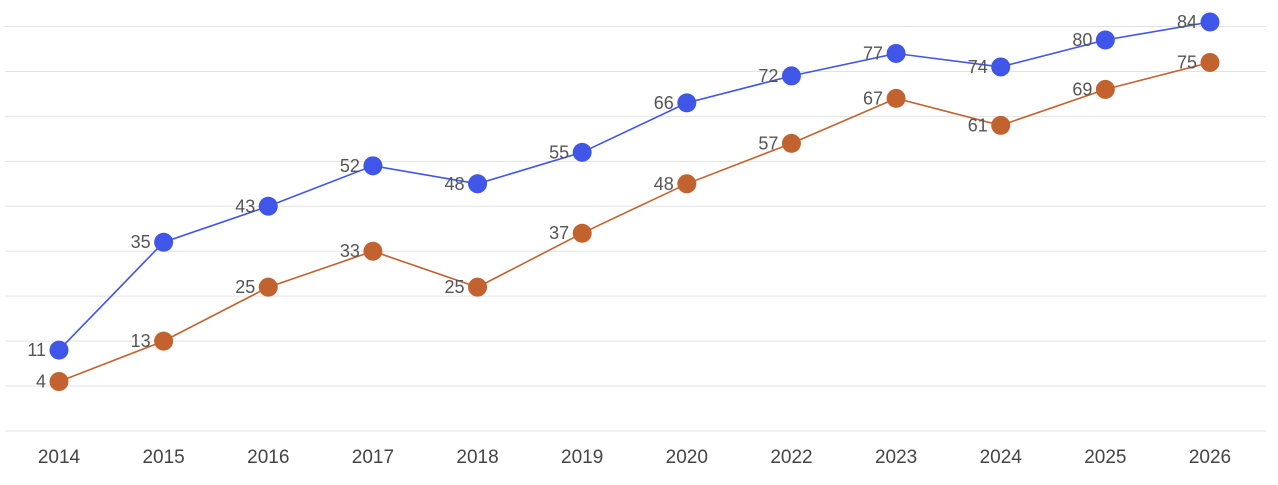 This screenshot has height=485, width=1278. Describe the element at coordinates (59, 457) in the screenshot. I see `x-tick-label: 2014` at that location.